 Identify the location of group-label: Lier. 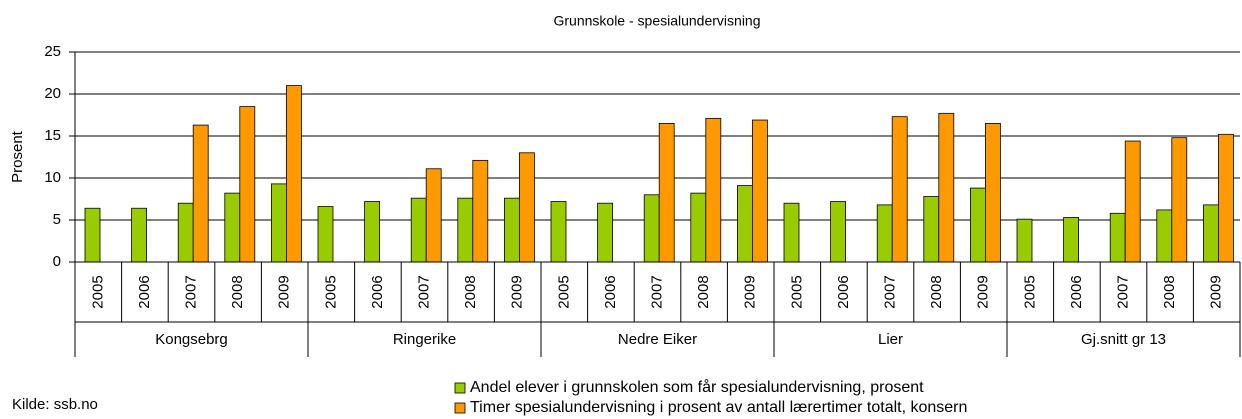
(890, 339).